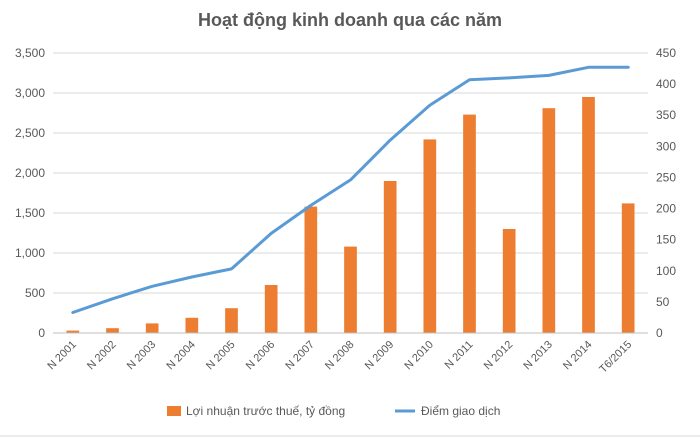  What do you see at coordinates (499, 356) in the screenshot?
I see `x-axis-tick-label: N 2012` at bounding box center [499, 356].